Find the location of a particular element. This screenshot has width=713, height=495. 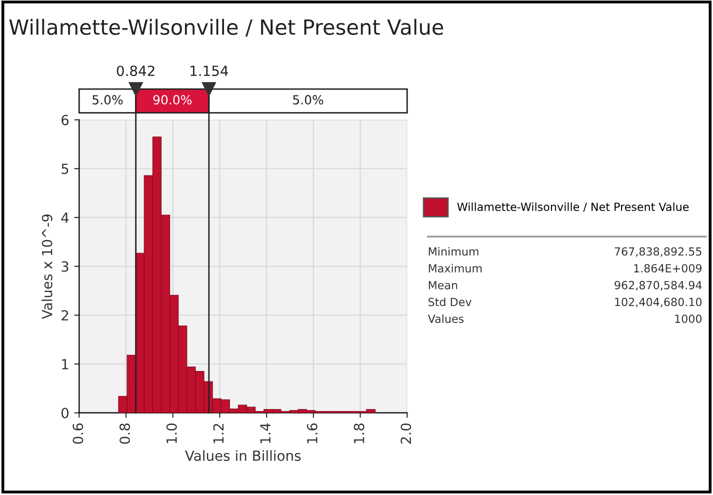

x-tick-label: 1.0 is located at coordinates (171, 433).